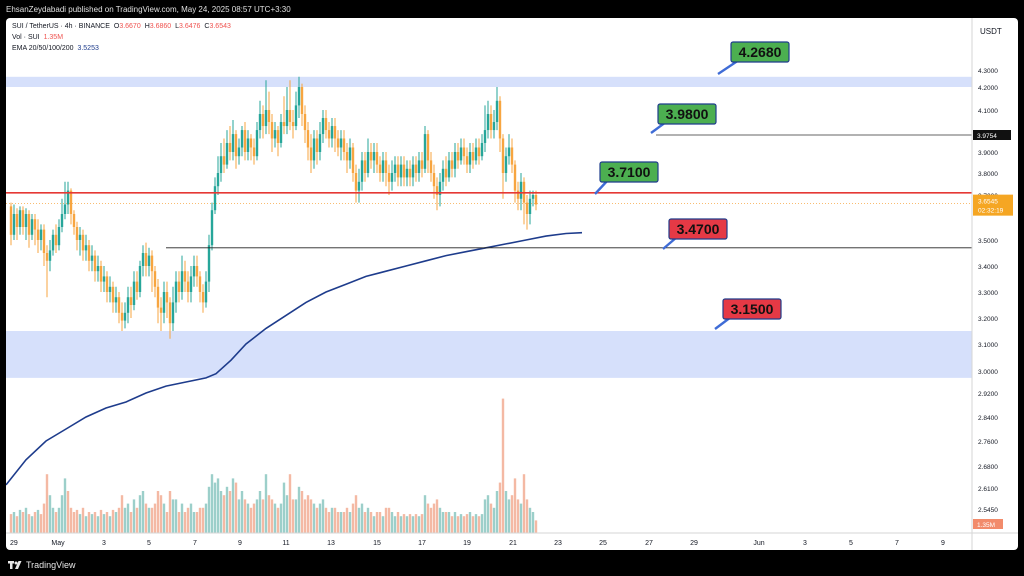 This screenshot has width=1024, height=576. What do you see at coordinates (760, 52) in the screenshot?
I see `level-label-box-4.2680` at bounding box center [760, 52].